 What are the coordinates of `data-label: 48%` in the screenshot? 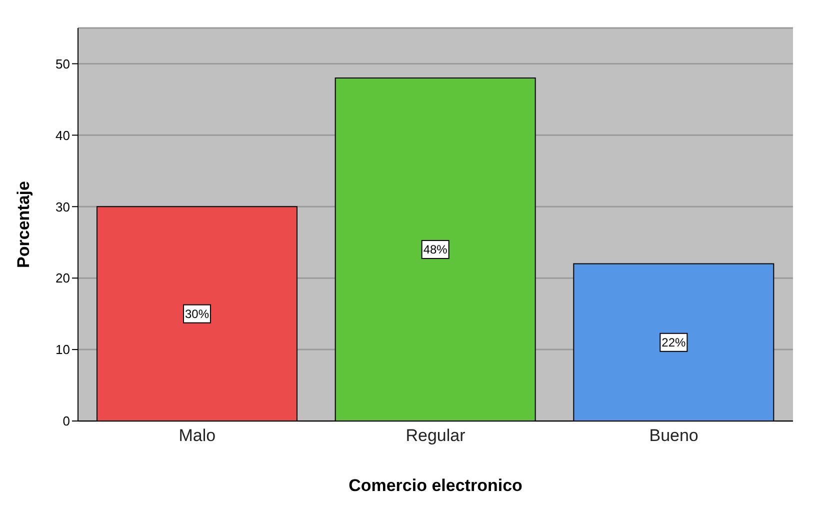 It's located at (435, 249).